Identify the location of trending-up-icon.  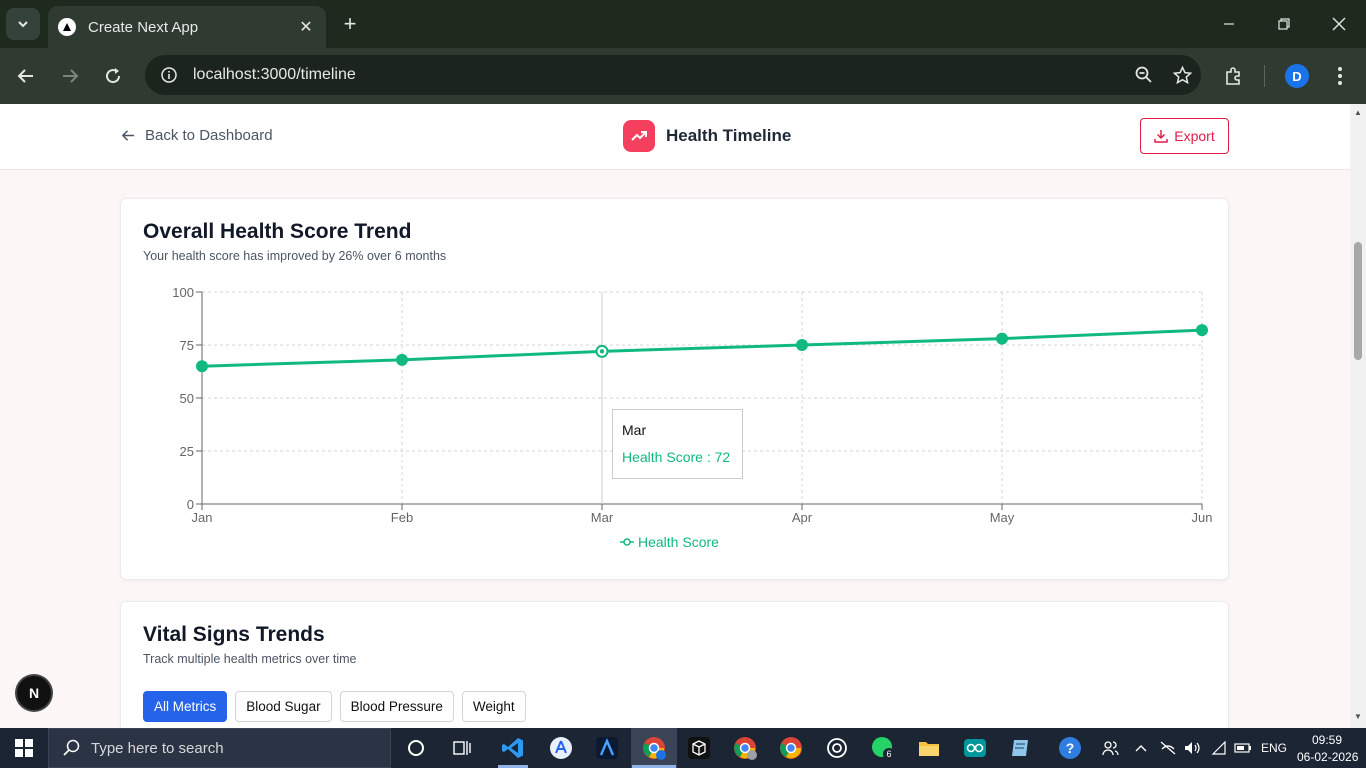
(639, 136).